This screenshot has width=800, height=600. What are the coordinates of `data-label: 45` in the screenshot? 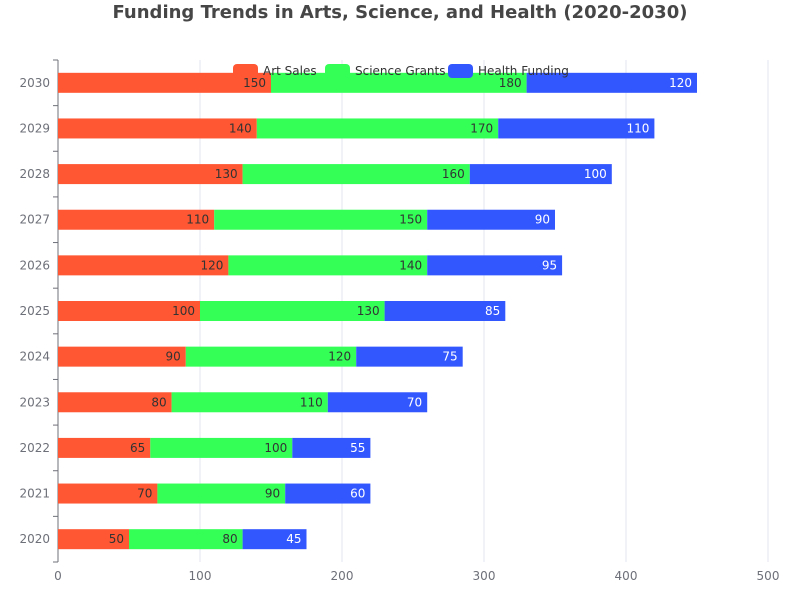 It's located at (293, 539).